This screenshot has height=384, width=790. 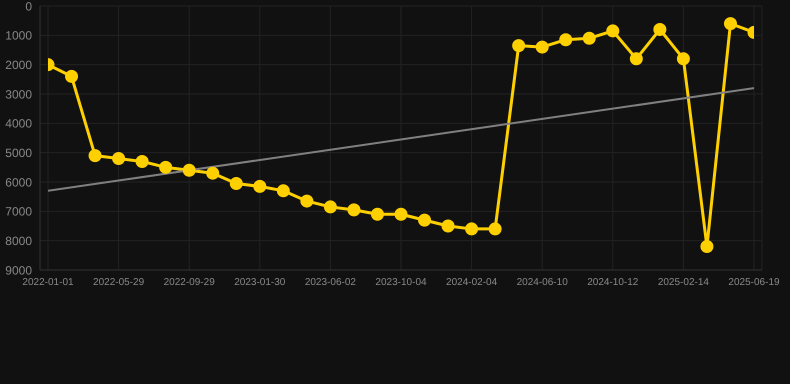 What do you see at coordinates (18, 123) in the screenshot?
I see `y-tick-label: 4000` at bounding box center [18, 123].